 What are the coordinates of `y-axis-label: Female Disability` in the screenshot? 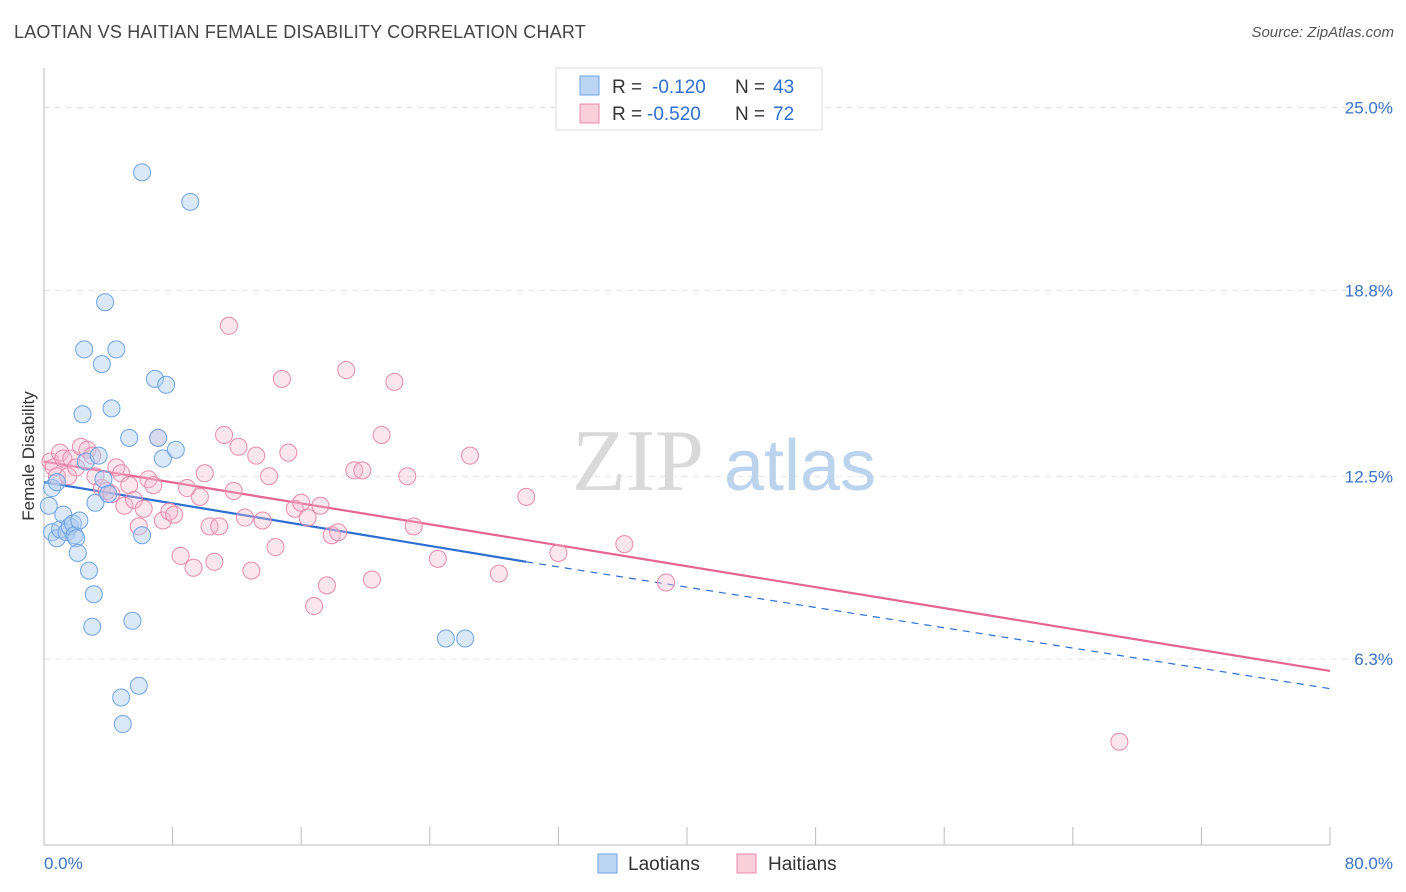 It's located at (28, 456).